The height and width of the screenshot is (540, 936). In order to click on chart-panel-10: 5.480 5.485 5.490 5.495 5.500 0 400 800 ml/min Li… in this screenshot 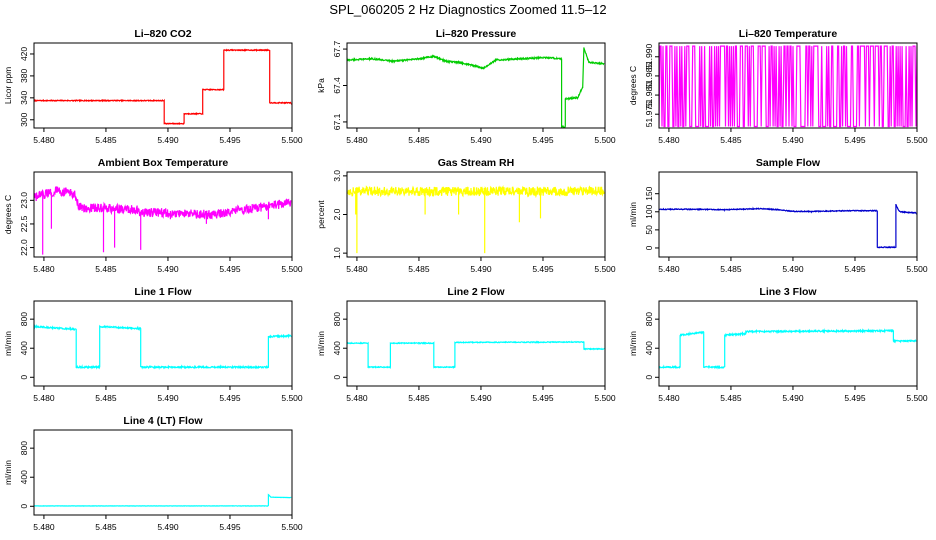, I will do `click(153, 473)`.